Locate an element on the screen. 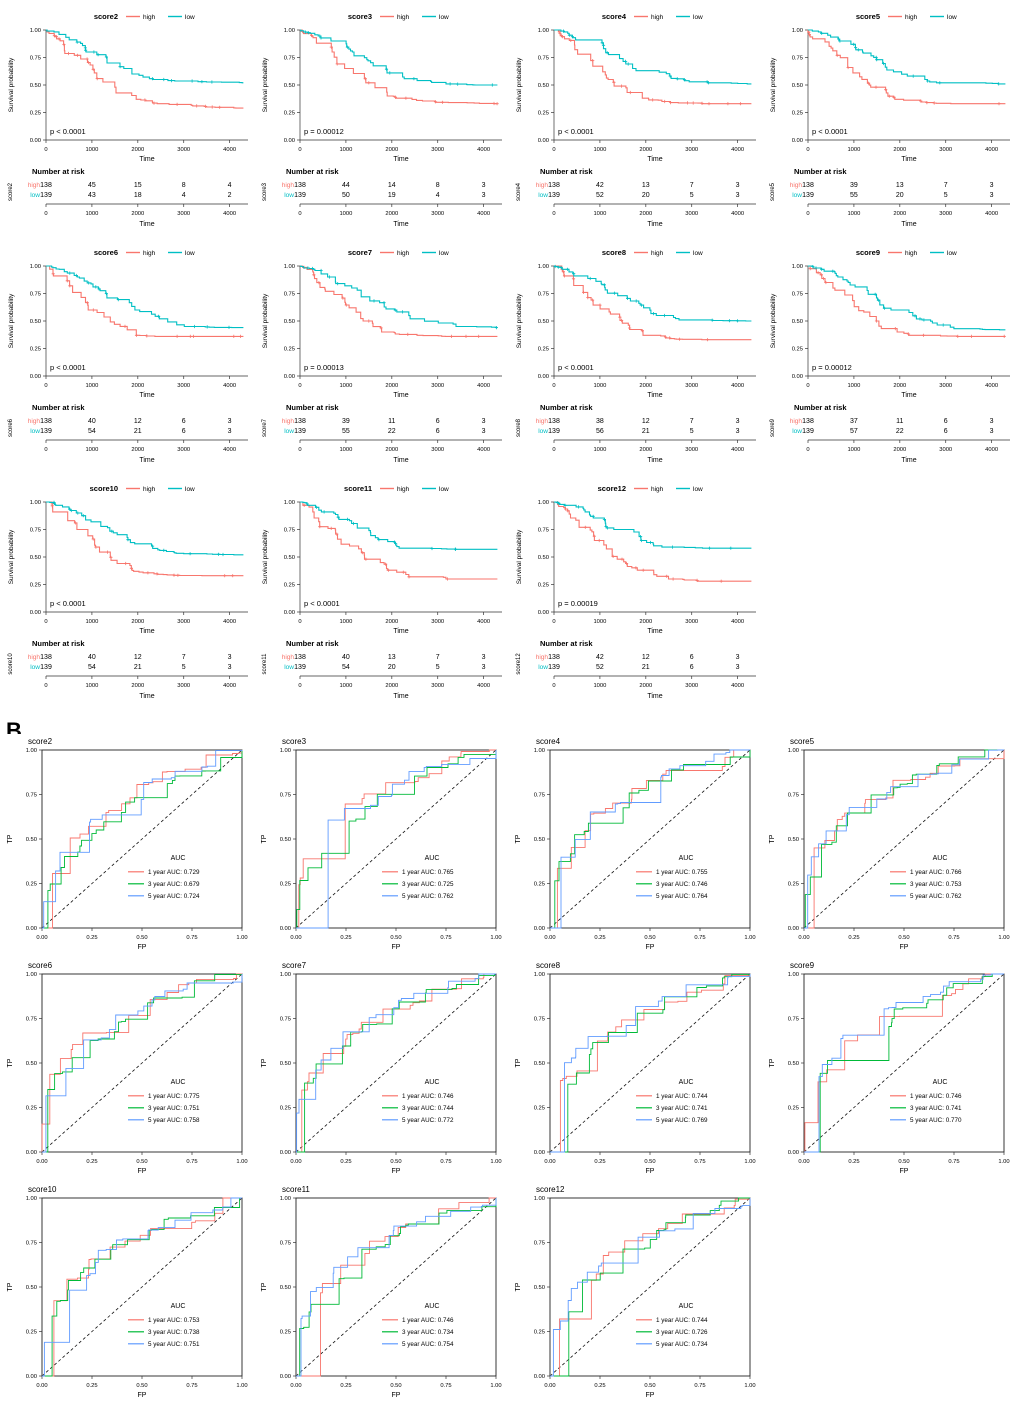  roc-curve-1-year is located at coordinates (396, 839).